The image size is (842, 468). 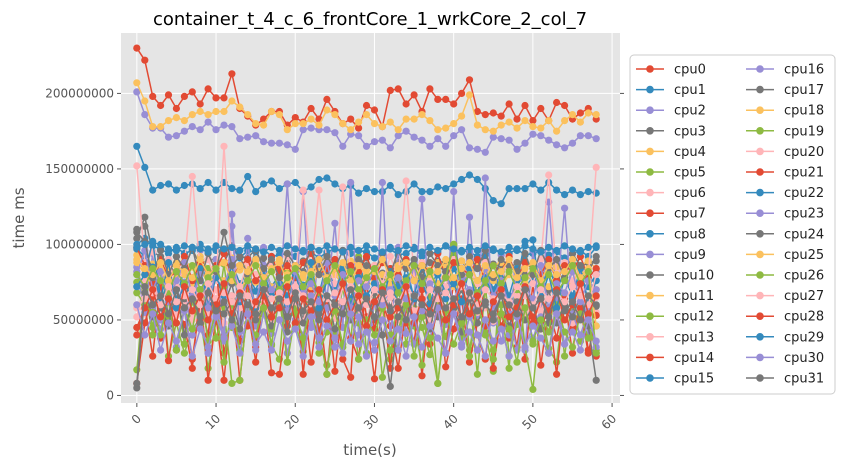 What do you see at coordinates (580, 302) in the screenshot?
I see `data-point-cpu23` at bounding box center [580, 302].